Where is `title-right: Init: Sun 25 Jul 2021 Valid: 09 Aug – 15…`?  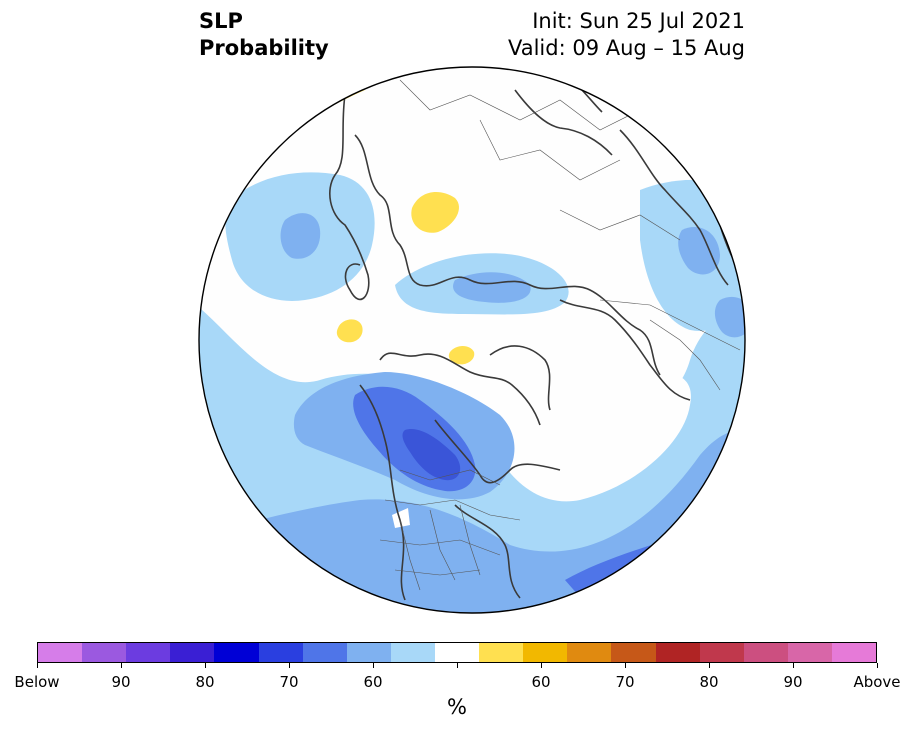
title-right: Init: Sun 25 Jul 2021 Valid: 09 Aug – 15… is located at coordinates (626, 35).